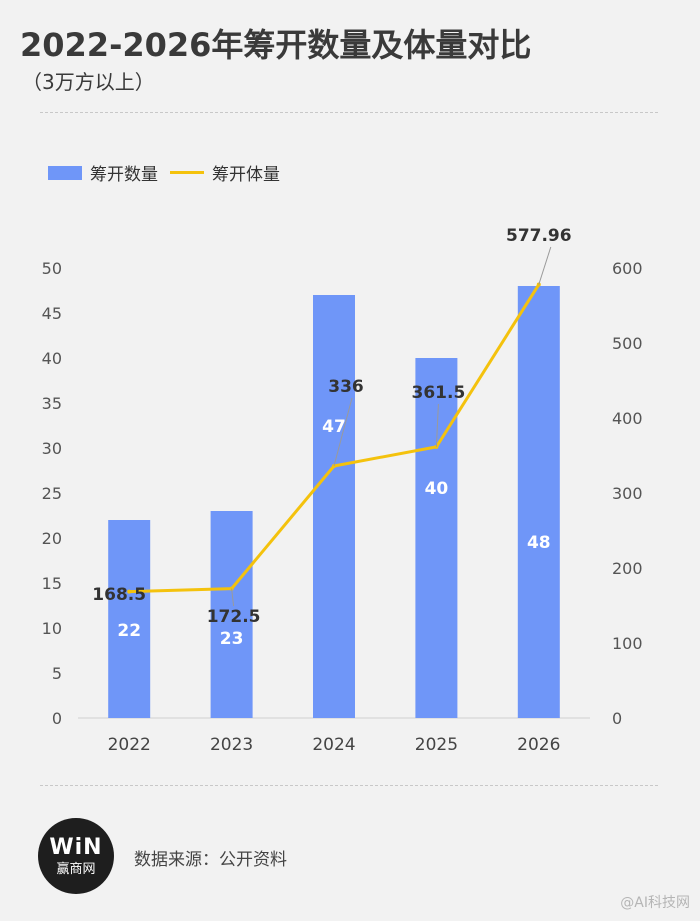 This screenshot has width=700, height=921. What do you see at coordinates (231, 745) in the screenshot?
I see `x-tick-label: 2023` at bounding box center [231, 745].